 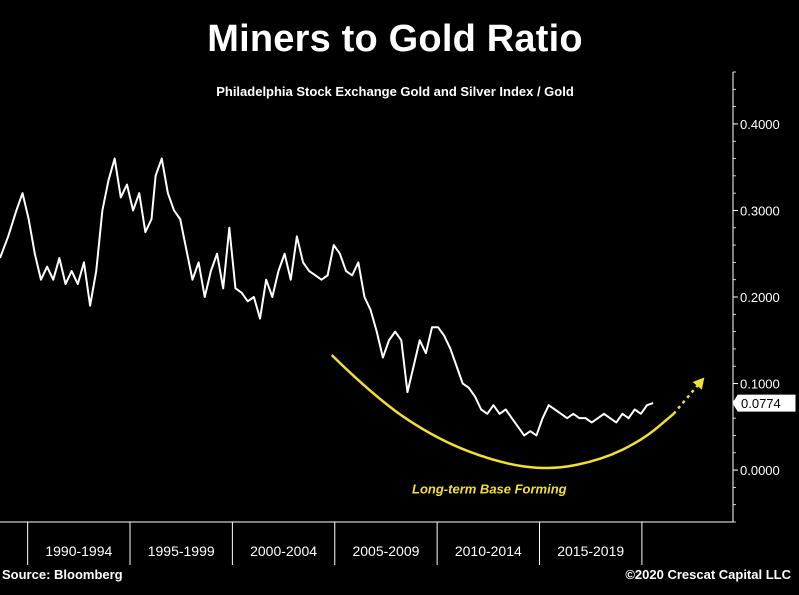 I want to click on y-tick-label: 0.2000, so click(x=760, y=297).